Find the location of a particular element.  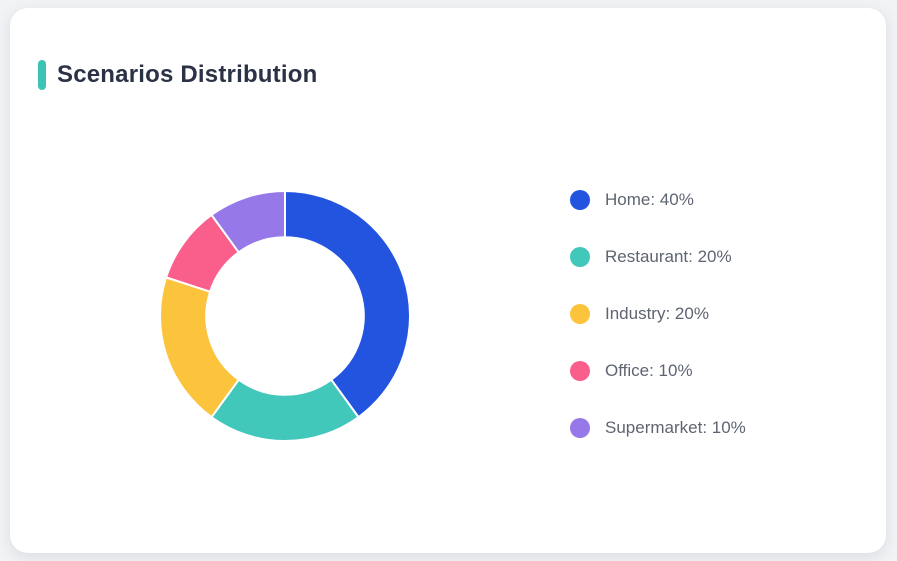

donut-chart is located at coordinates (285, 316).